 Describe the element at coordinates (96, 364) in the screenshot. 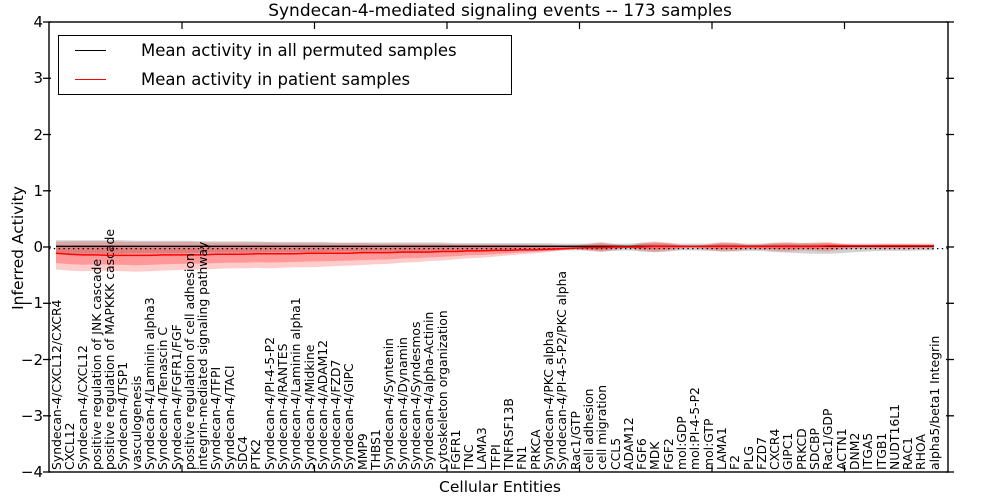

I see `x-tick-label: positive regulation of JNK cascade` at that location.